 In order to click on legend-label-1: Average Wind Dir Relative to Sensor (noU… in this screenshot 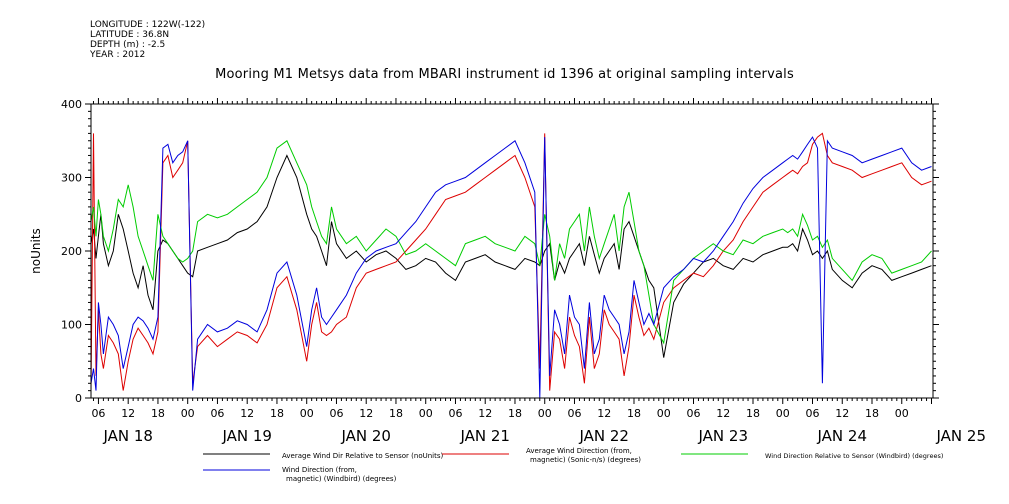, I will do `click(362, 456)`.